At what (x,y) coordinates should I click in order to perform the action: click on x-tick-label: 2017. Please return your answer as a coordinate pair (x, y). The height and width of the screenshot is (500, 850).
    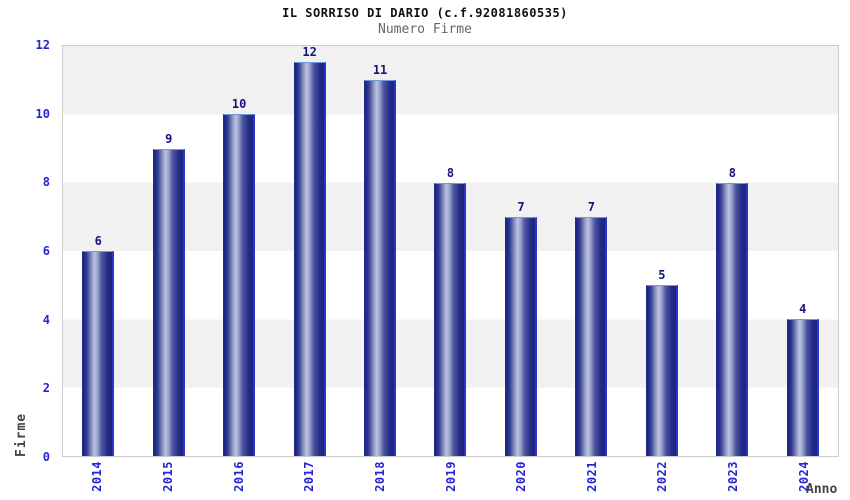
    Looking at the image, I should click on (309, 476).